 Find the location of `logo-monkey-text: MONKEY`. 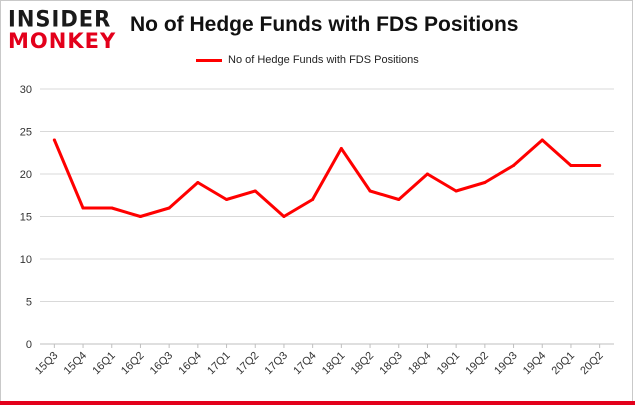

logo-monkey-text: MONKEY is located at coordinates (62, 41).